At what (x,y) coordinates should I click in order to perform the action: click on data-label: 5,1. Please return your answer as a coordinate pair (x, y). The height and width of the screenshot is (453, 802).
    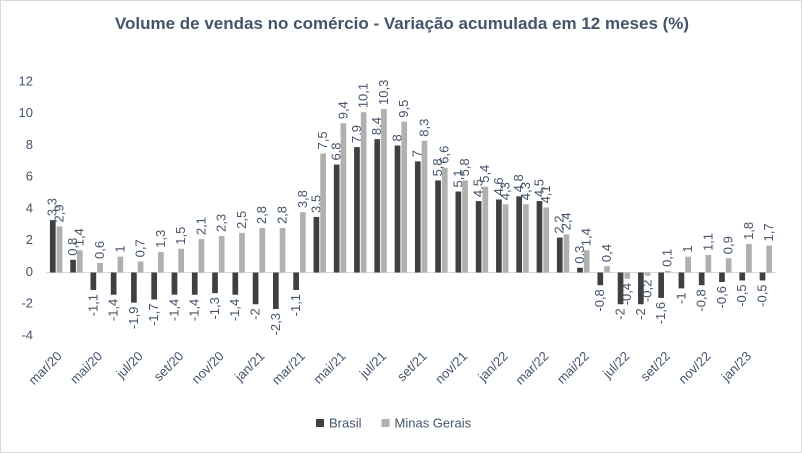
    Looking at the image, I should click on (457, 178).